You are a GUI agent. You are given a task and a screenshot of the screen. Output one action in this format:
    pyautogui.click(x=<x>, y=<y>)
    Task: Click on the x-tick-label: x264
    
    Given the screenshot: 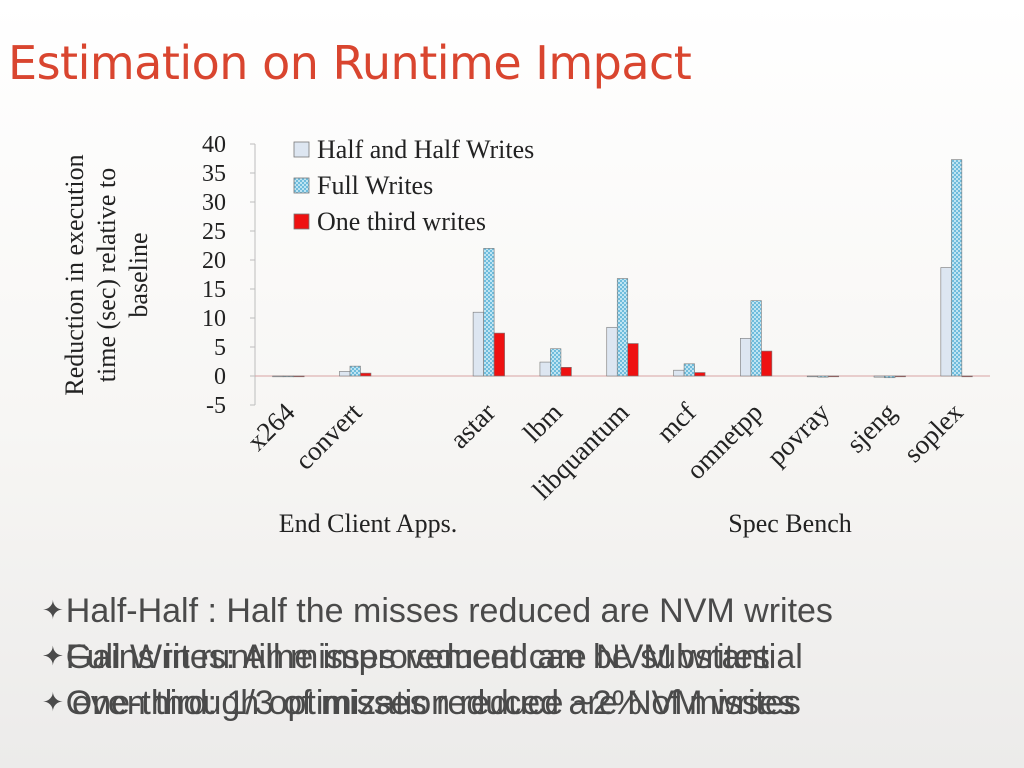 What is the action you would take?
    pyautogui.click(x=271, y=427)
    